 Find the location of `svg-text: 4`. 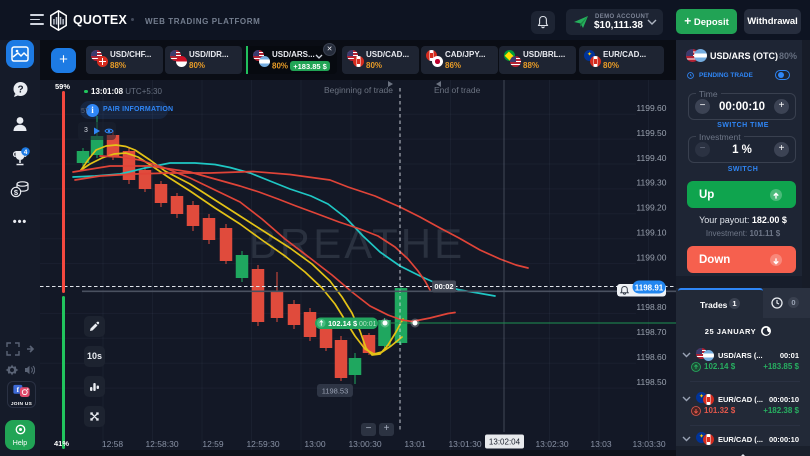

svg-text: 4 is located at coordinates (26, 152).